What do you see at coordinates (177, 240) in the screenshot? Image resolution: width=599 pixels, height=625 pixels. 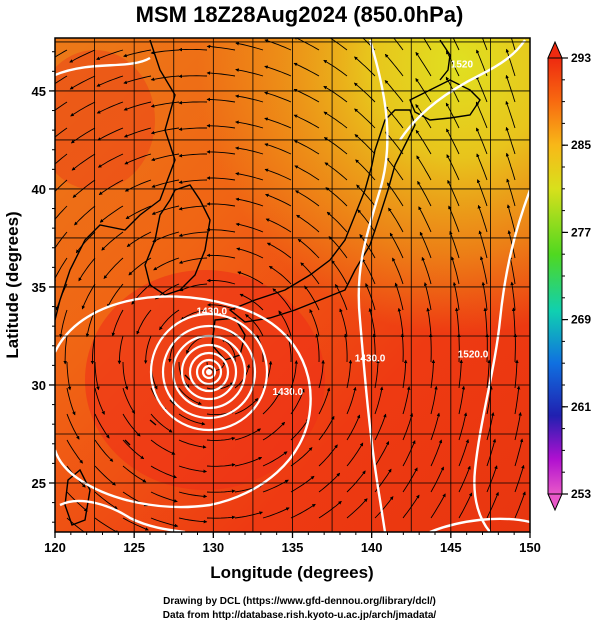 I see `korean-peninsula-coast` at bounding box center [177, 240].